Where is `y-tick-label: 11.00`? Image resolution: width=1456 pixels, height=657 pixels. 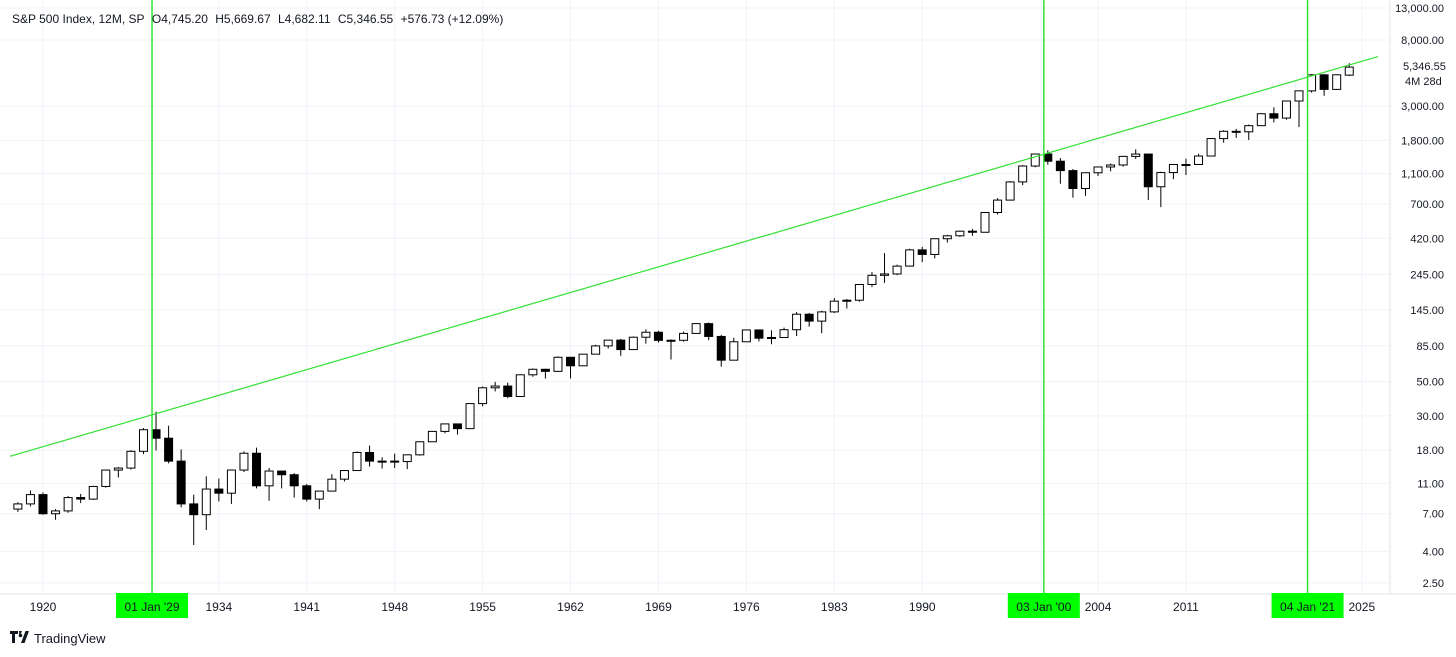 y-tick-label: 11.00 is located at coordinates (1430, 484).